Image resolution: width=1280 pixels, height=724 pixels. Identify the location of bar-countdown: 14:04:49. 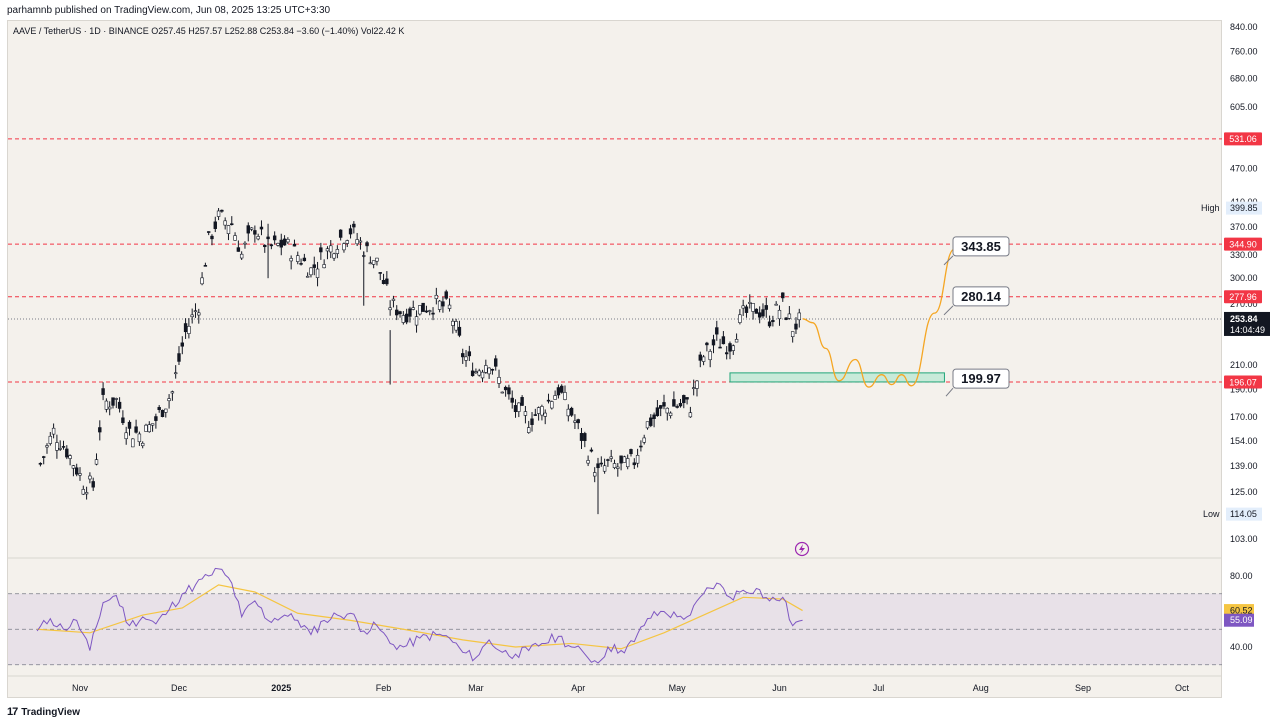
(1247, 330).